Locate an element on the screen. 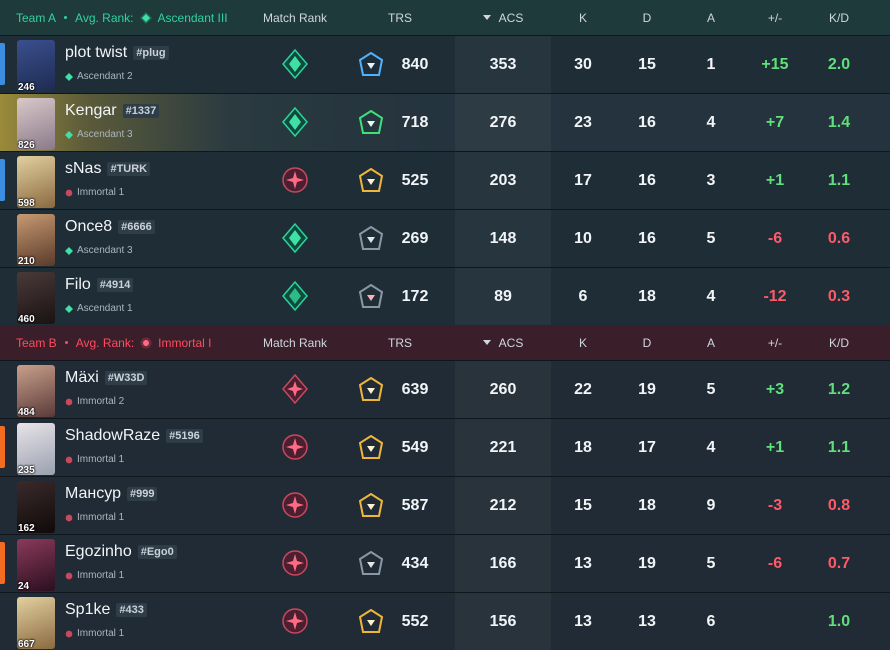 The height and width of the screenshot is (650, 890). player-rank-text: Ascendant 3 is located at coordinates (105, 250).